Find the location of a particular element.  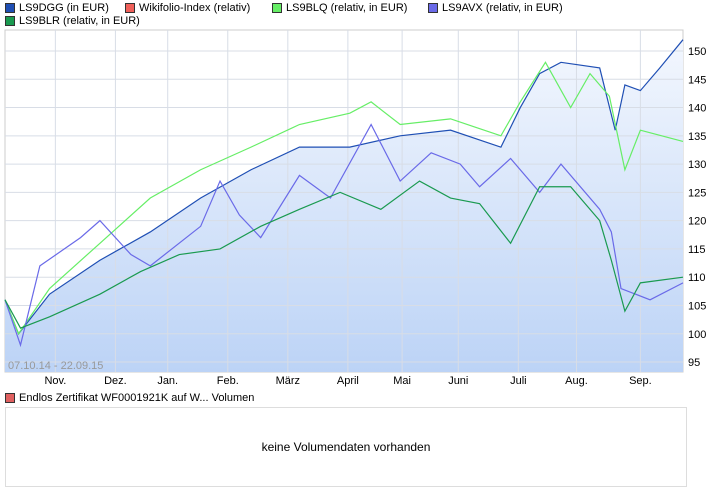

x-tick-label: Dez. is located at coordinates (115, 381).